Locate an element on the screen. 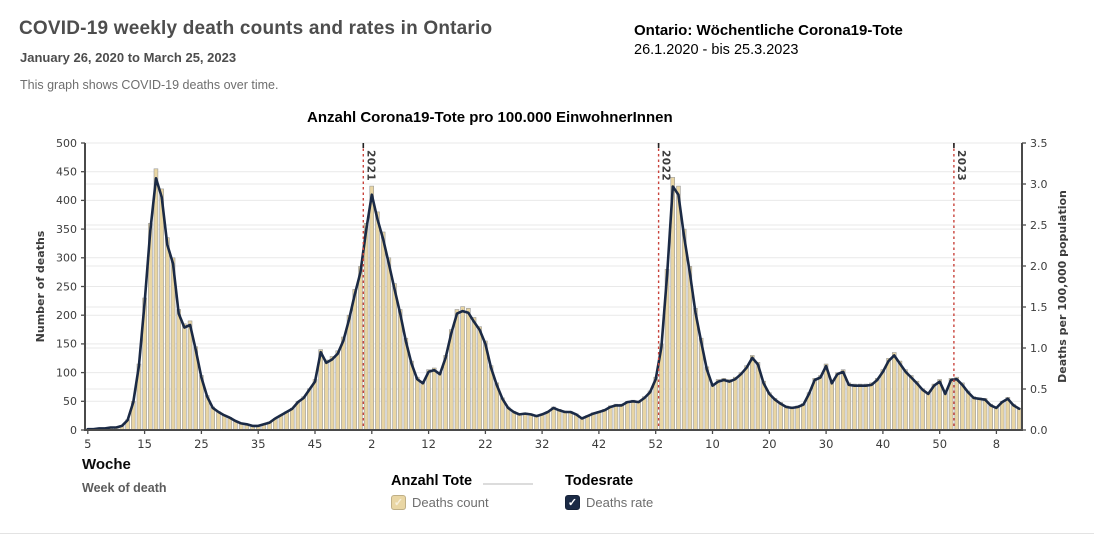 The height and width of the screenshot is (534, 1094). svg-text: 0.5 is located at coordinates (1039, 389).